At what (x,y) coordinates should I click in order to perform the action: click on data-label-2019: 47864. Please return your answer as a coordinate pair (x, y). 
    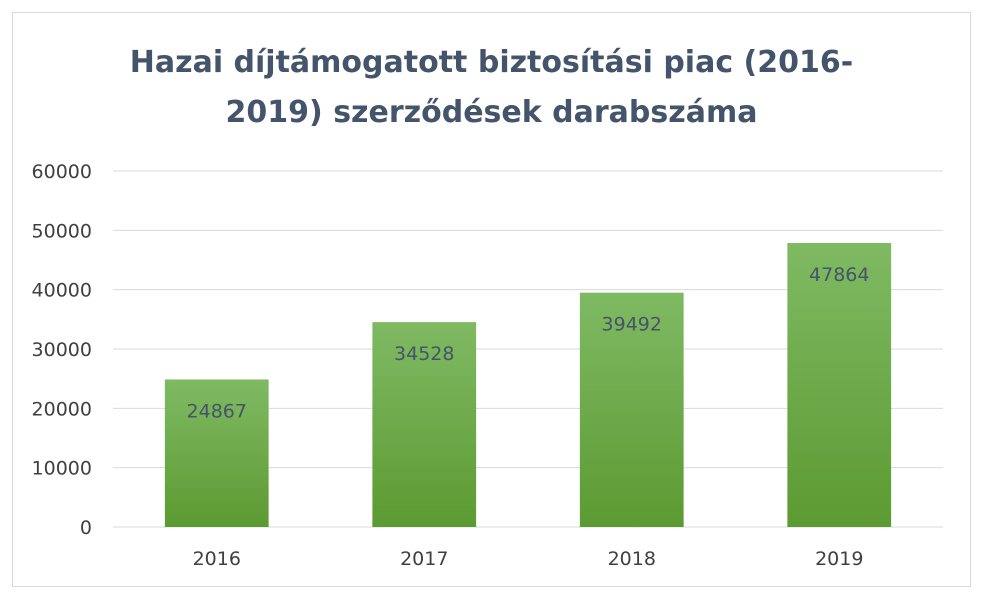
    Looking at the image, I should click on (839, 275).